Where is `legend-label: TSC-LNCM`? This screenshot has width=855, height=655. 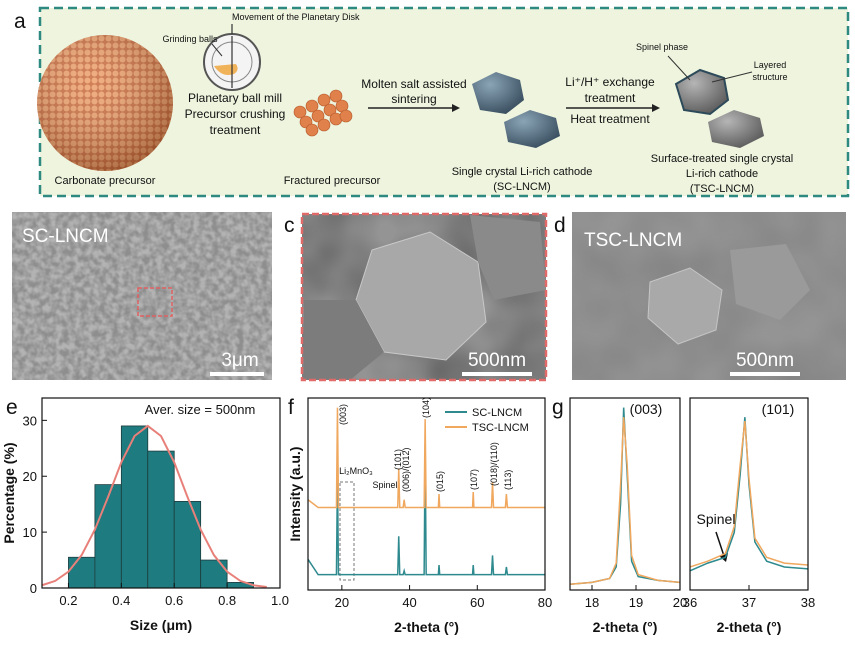 legend-label: TSC-LNCM is located at coordinates (500, 428).